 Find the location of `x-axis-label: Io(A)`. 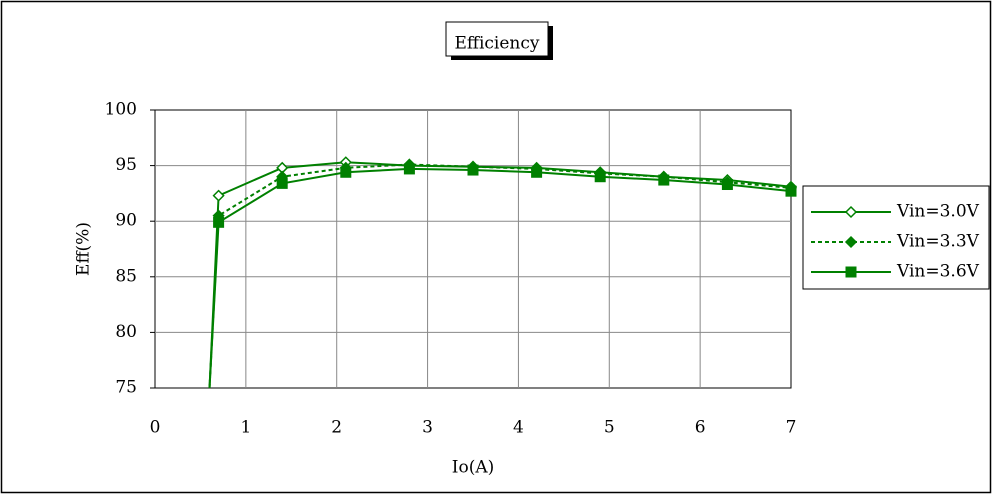

x-axis-label: Io(A) is located at coordinates (473, 468).